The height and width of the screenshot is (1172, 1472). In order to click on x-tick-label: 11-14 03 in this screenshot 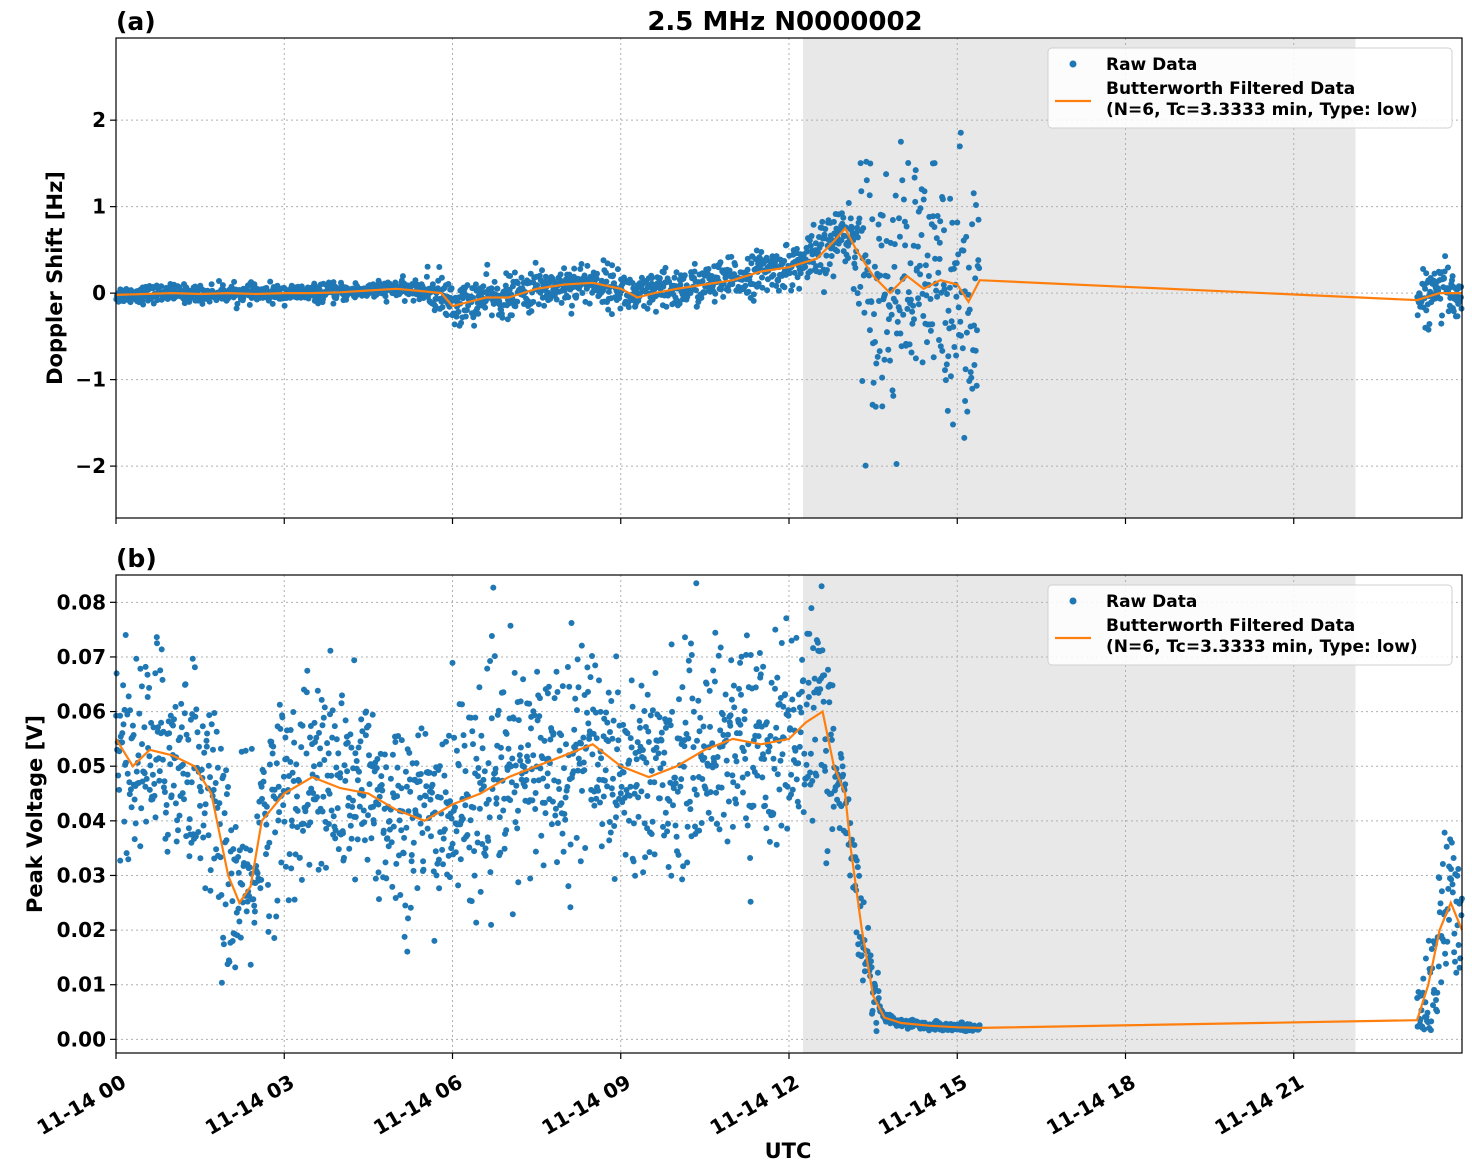, I will do `click(250, 1105)`.